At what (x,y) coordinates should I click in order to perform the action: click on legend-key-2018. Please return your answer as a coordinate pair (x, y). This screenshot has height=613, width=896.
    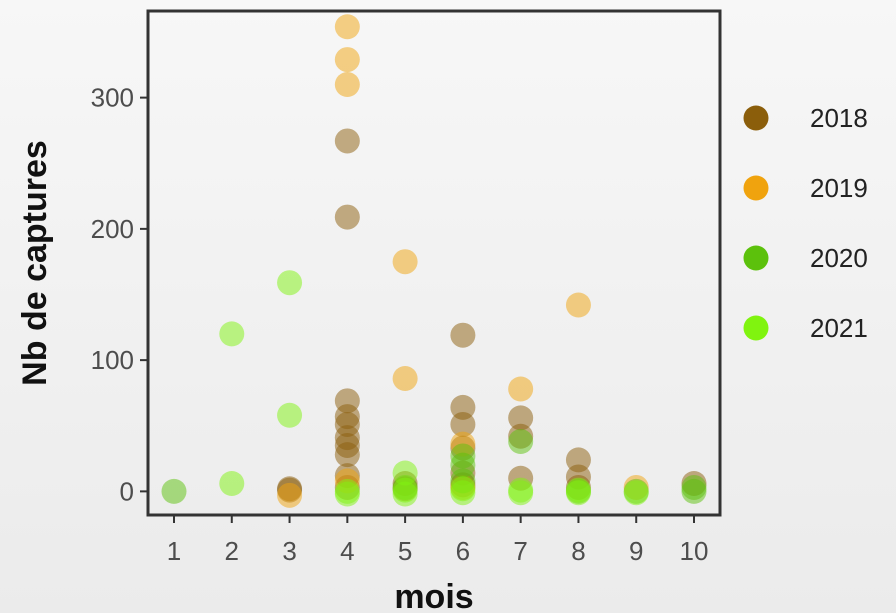
    Looking at the image, I should click on (756, 118).